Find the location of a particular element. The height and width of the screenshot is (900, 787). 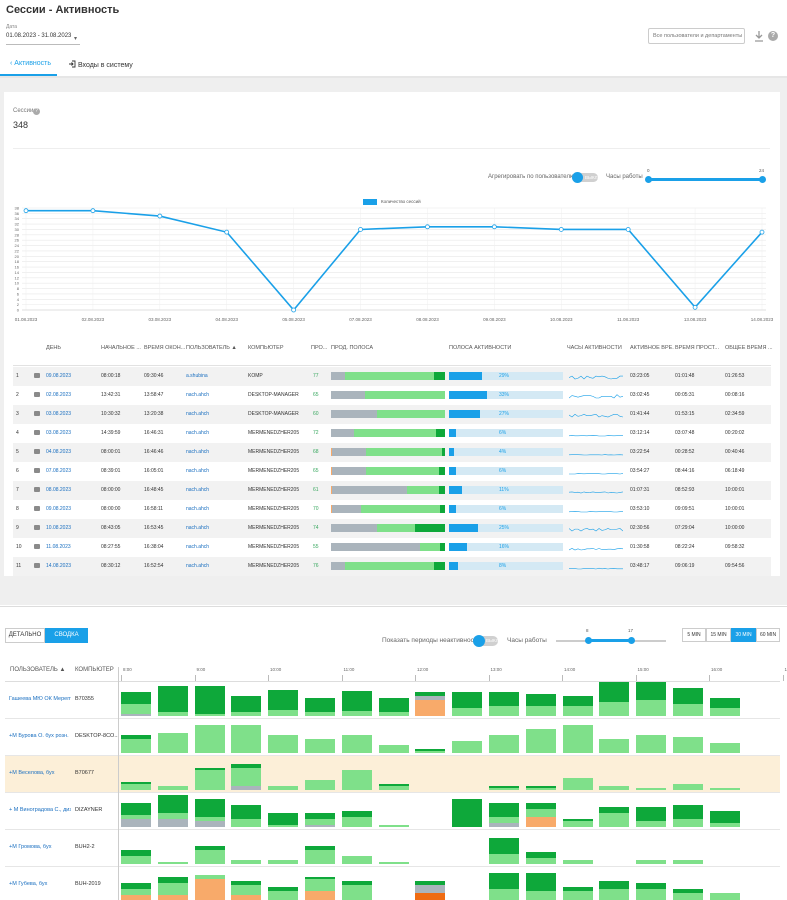

slider-handle-max is located at coordinates (762, 179).